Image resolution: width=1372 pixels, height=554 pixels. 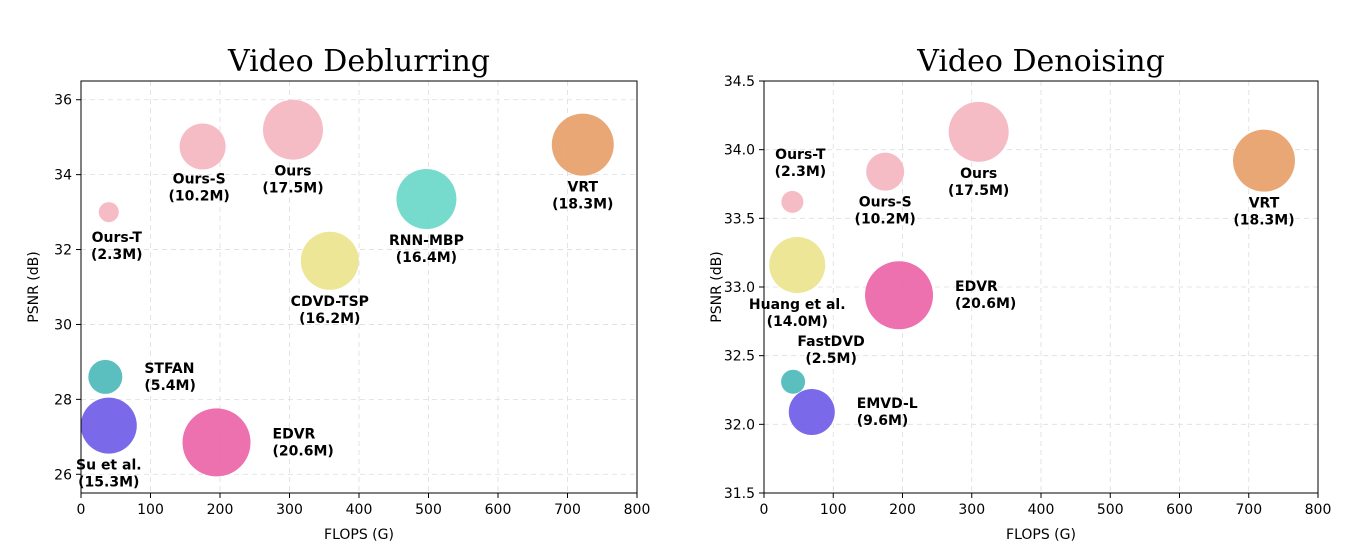 What do you see at coordinates (883, 421) in the screenshot?
I see `label-params-emvd-l: (9.6M)` at bounding box center [883, 421].